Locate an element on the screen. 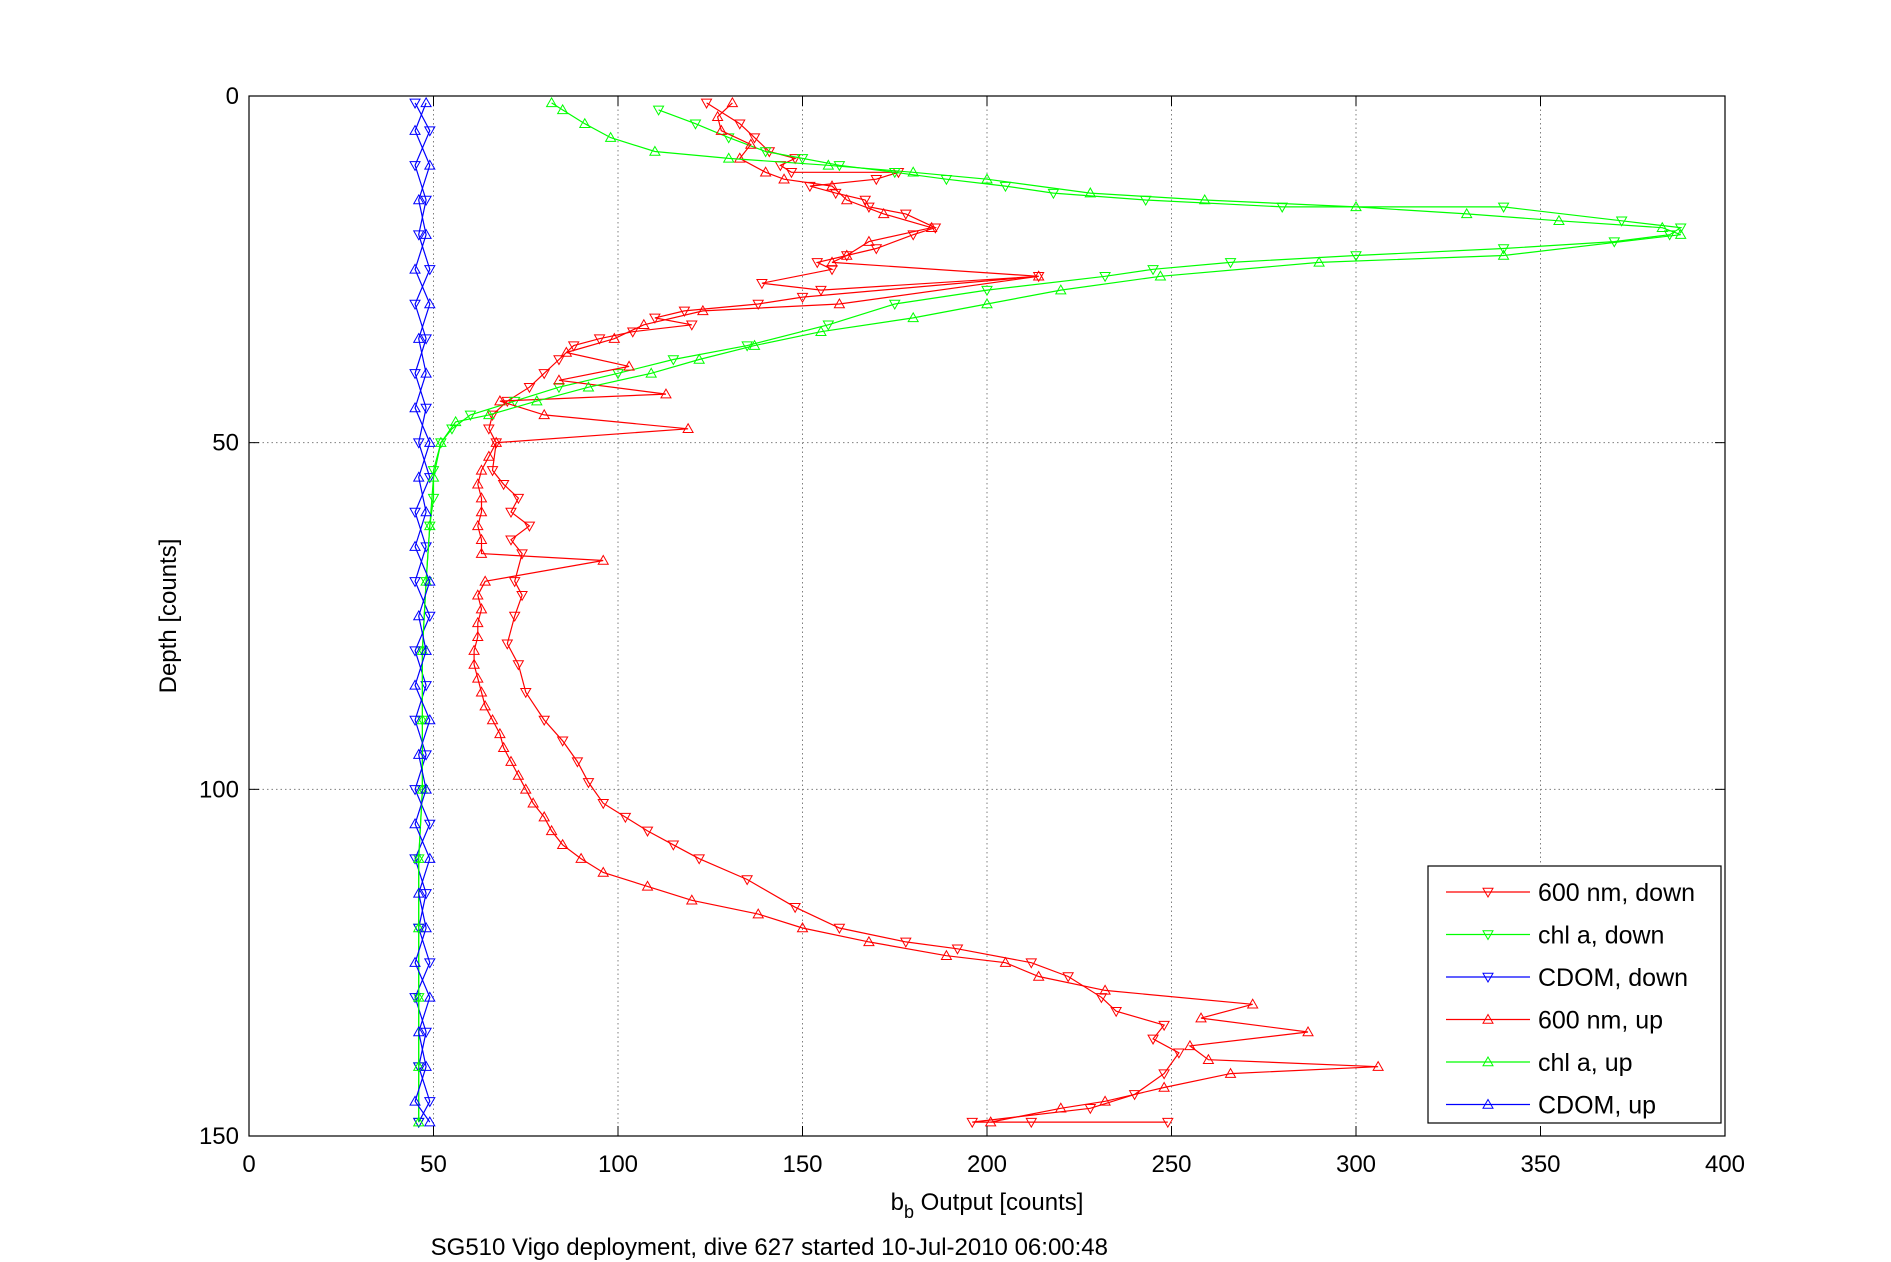  legend-label: chl a, down is located at coordinates (1601, 936).